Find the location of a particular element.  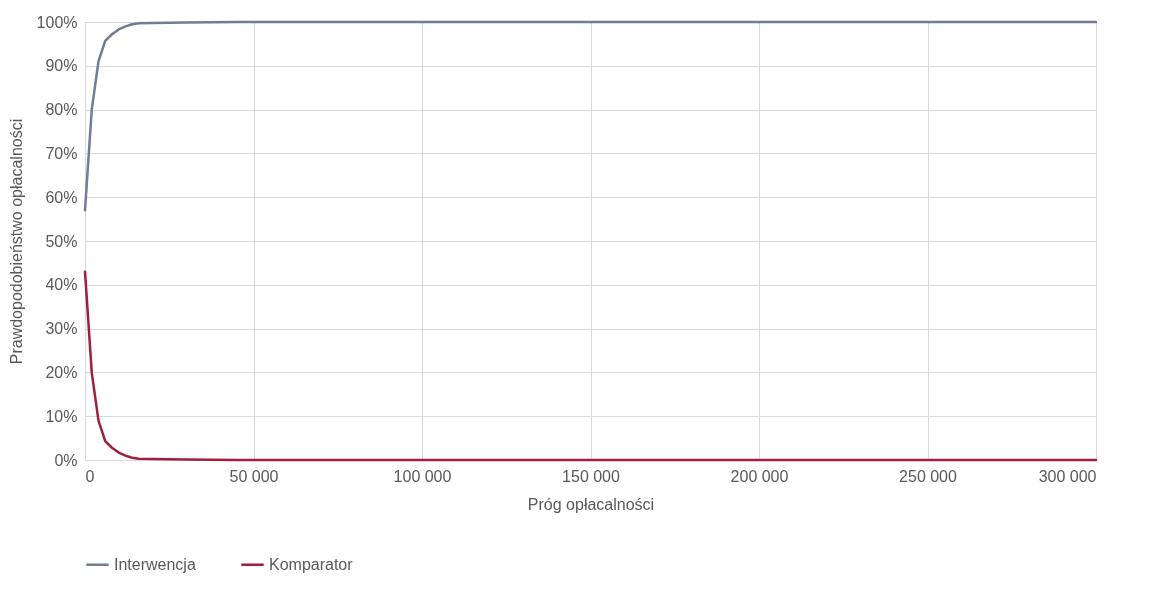

y-tick-label: 70% is located at coordinates (61, 153).